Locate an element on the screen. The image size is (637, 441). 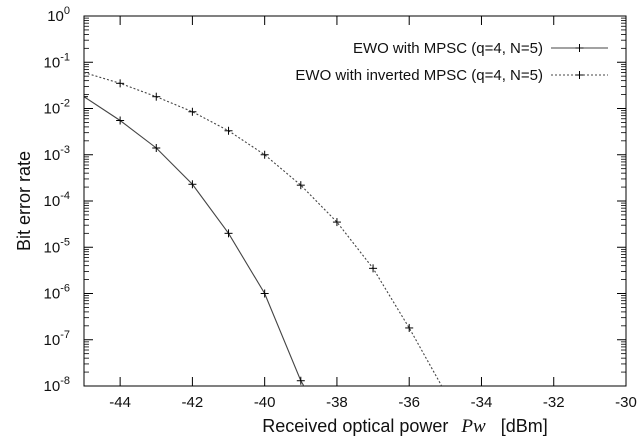
x-tick-label: -42 is located at coordinates (193, 402).